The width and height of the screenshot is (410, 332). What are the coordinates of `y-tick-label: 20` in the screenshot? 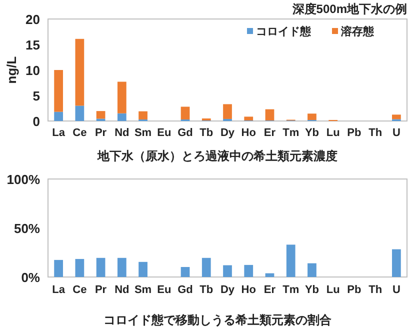 It's located at (33, 19).